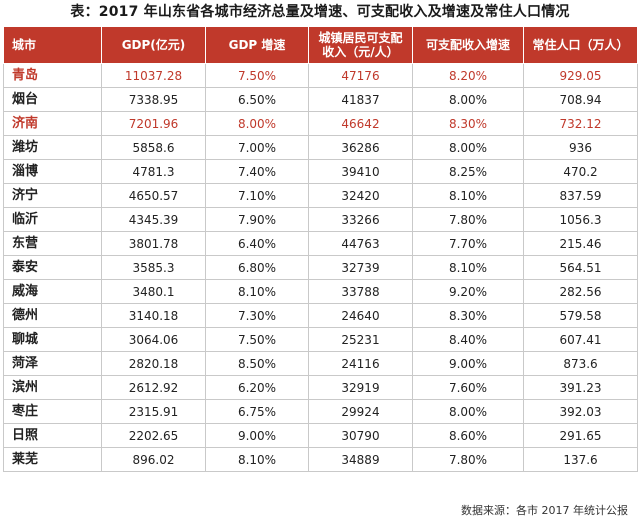 This screenshot has width=640, height=522. I want to click on gdp-growth-cell: 6.40%, so click(257, 243).